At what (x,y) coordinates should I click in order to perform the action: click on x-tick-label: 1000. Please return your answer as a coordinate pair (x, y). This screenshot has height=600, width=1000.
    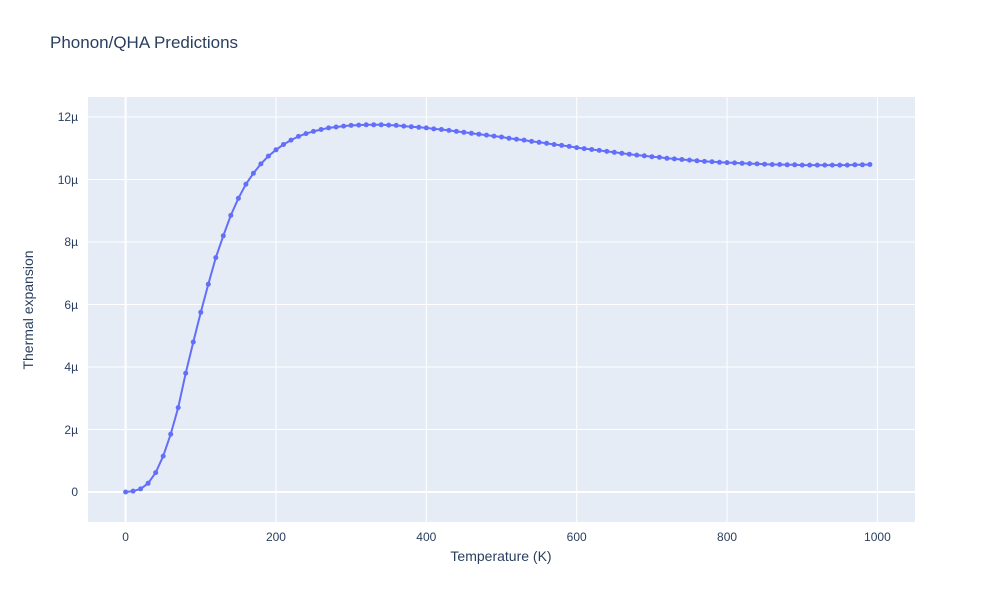
    Looking at the image, I should click on (877, 537).